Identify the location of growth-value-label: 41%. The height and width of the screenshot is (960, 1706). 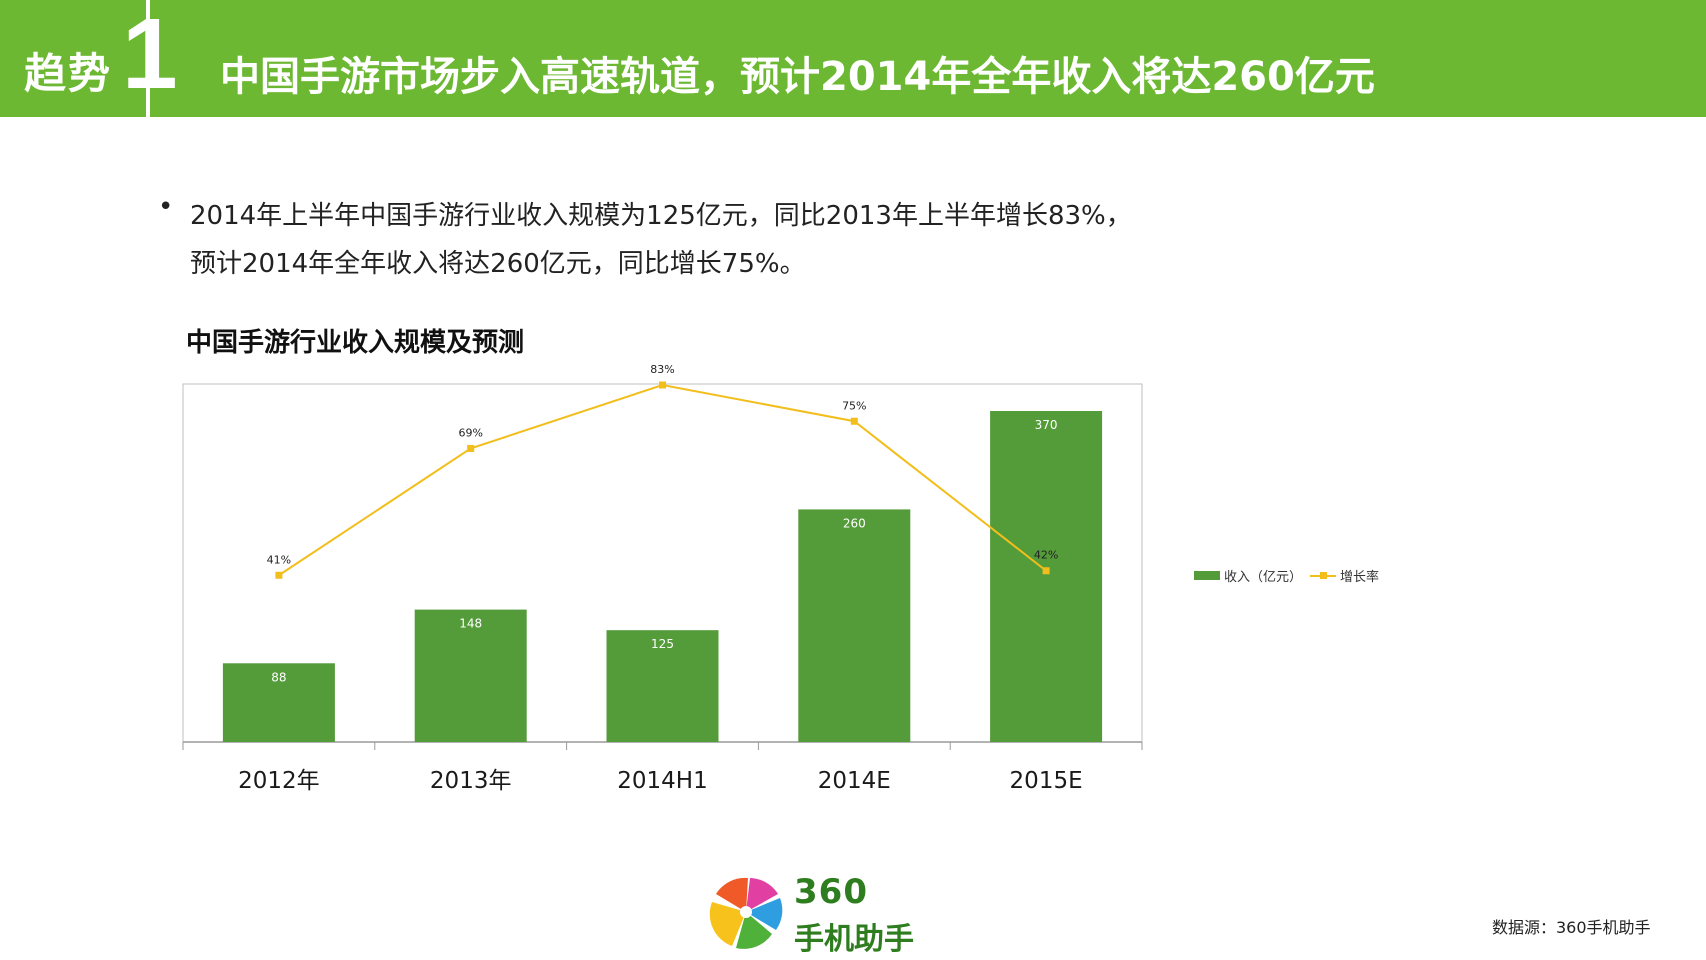
(279, 559).